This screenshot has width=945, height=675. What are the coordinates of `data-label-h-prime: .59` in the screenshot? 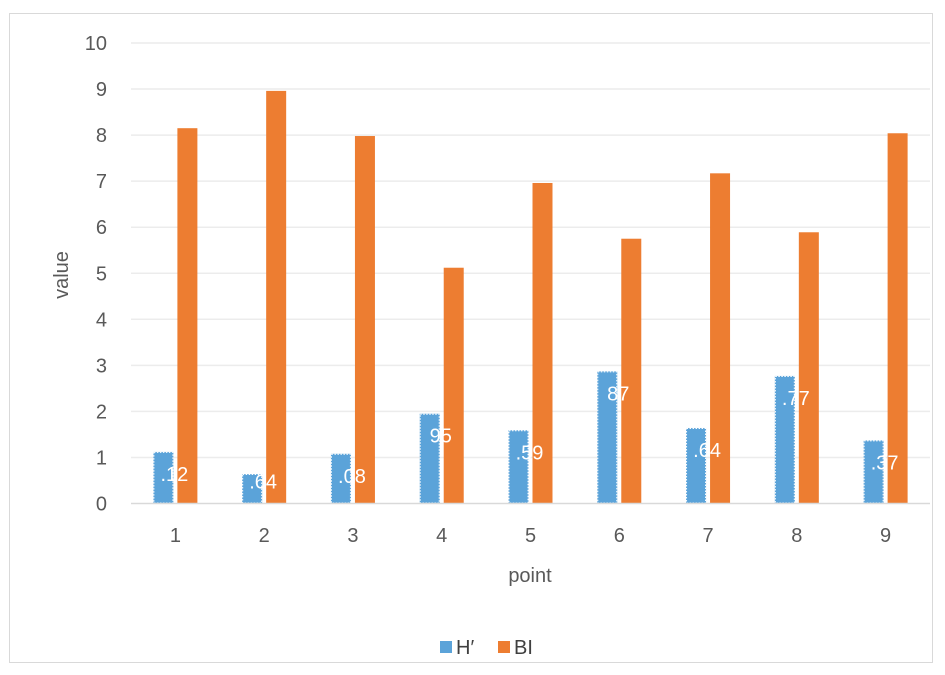 It's located at (530, 453).